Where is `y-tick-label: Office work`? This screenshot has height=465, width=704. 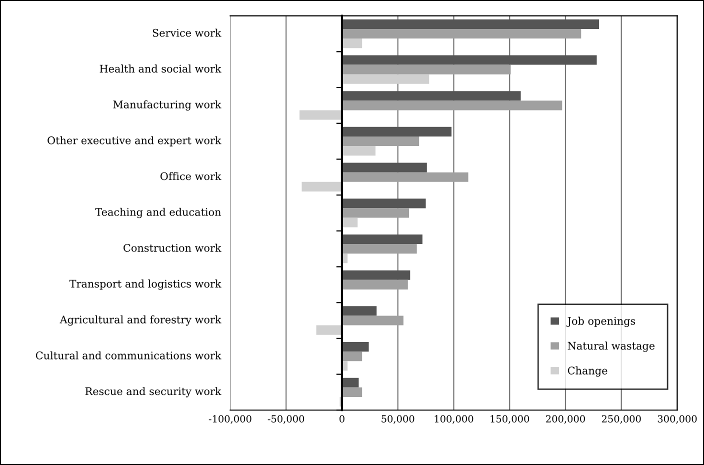 y-tick-label: Office work is located at coordinates (191, 176).